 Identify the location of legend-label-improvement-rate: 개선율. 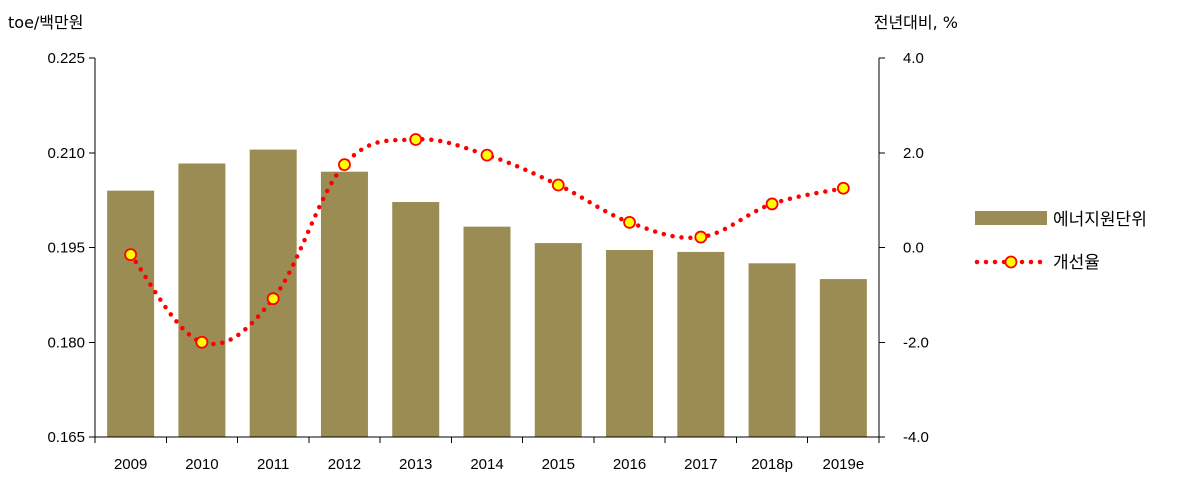
(1076, 263).